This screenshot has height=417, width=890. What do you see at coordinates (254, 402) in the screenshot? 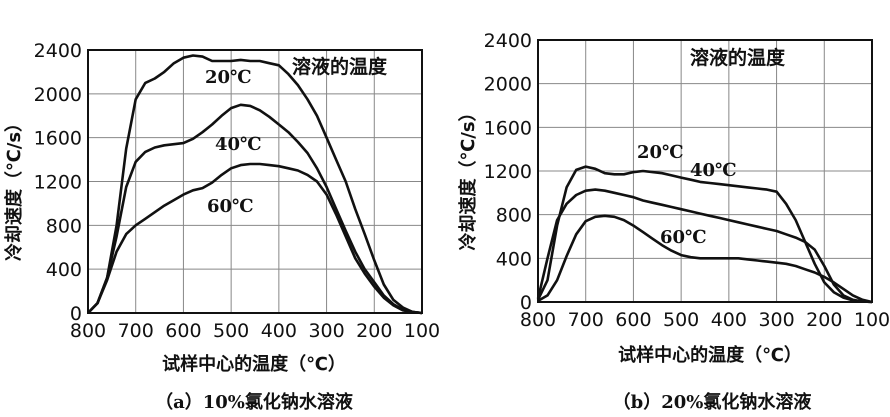
I see `chart-caption: （a）10%氯化钠水溶液` at bounding box center [254, 402].